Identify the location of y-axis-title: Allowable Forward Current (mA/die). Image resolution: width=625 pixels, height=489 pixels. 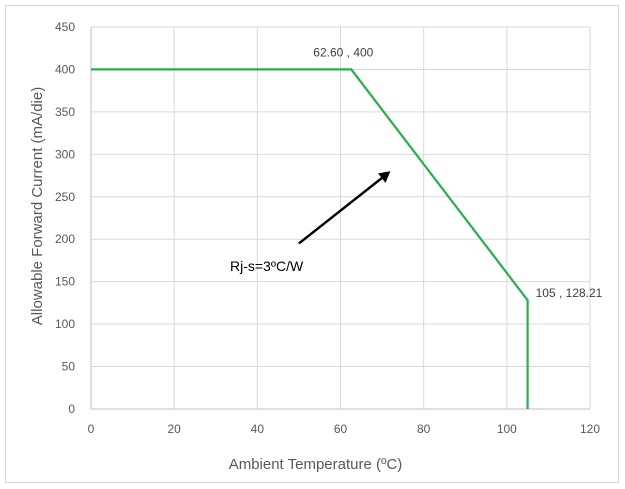
(37, 206).